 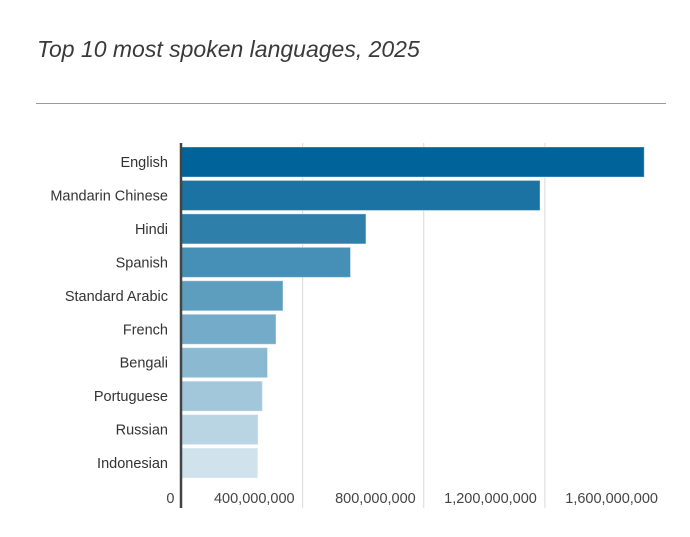 What do you see at coordinates (254, 499) in the screenshot?
I see `x-tick-label: 400,000,000` at bounding box center [254, 499].